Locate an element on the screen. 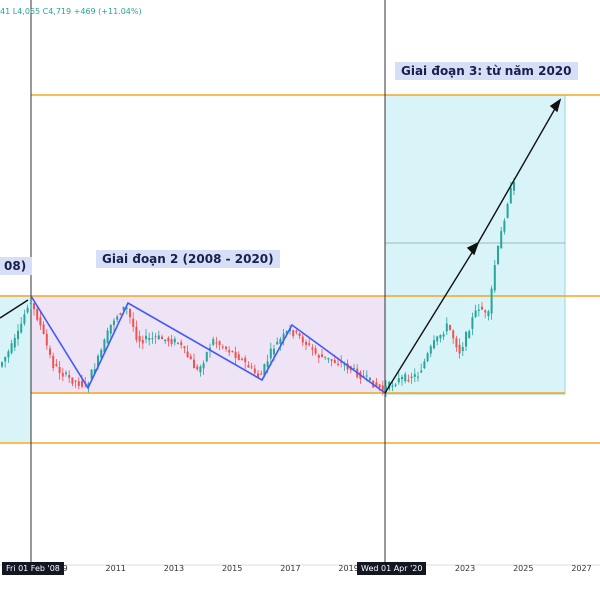  x-tick-label-8: 2027 is located at coordinates (581, 568).